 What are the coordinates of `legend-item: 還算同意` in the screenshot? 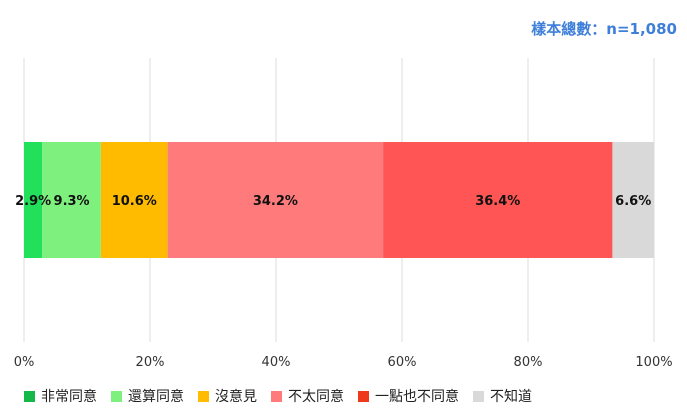 It's located at (147, 396).